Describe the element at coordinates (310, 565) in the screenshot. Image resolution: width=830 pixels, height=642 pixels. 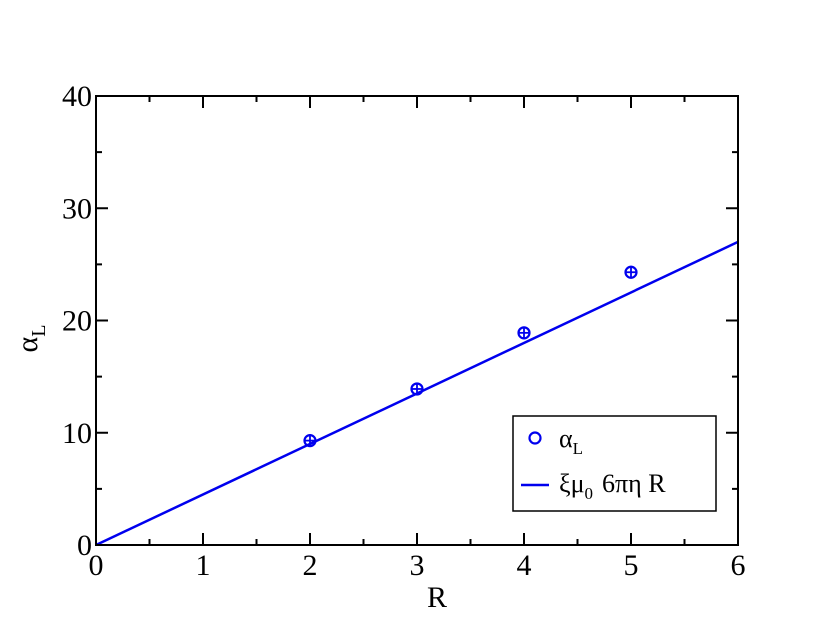
I see `x-tick-label: 2` at that location.